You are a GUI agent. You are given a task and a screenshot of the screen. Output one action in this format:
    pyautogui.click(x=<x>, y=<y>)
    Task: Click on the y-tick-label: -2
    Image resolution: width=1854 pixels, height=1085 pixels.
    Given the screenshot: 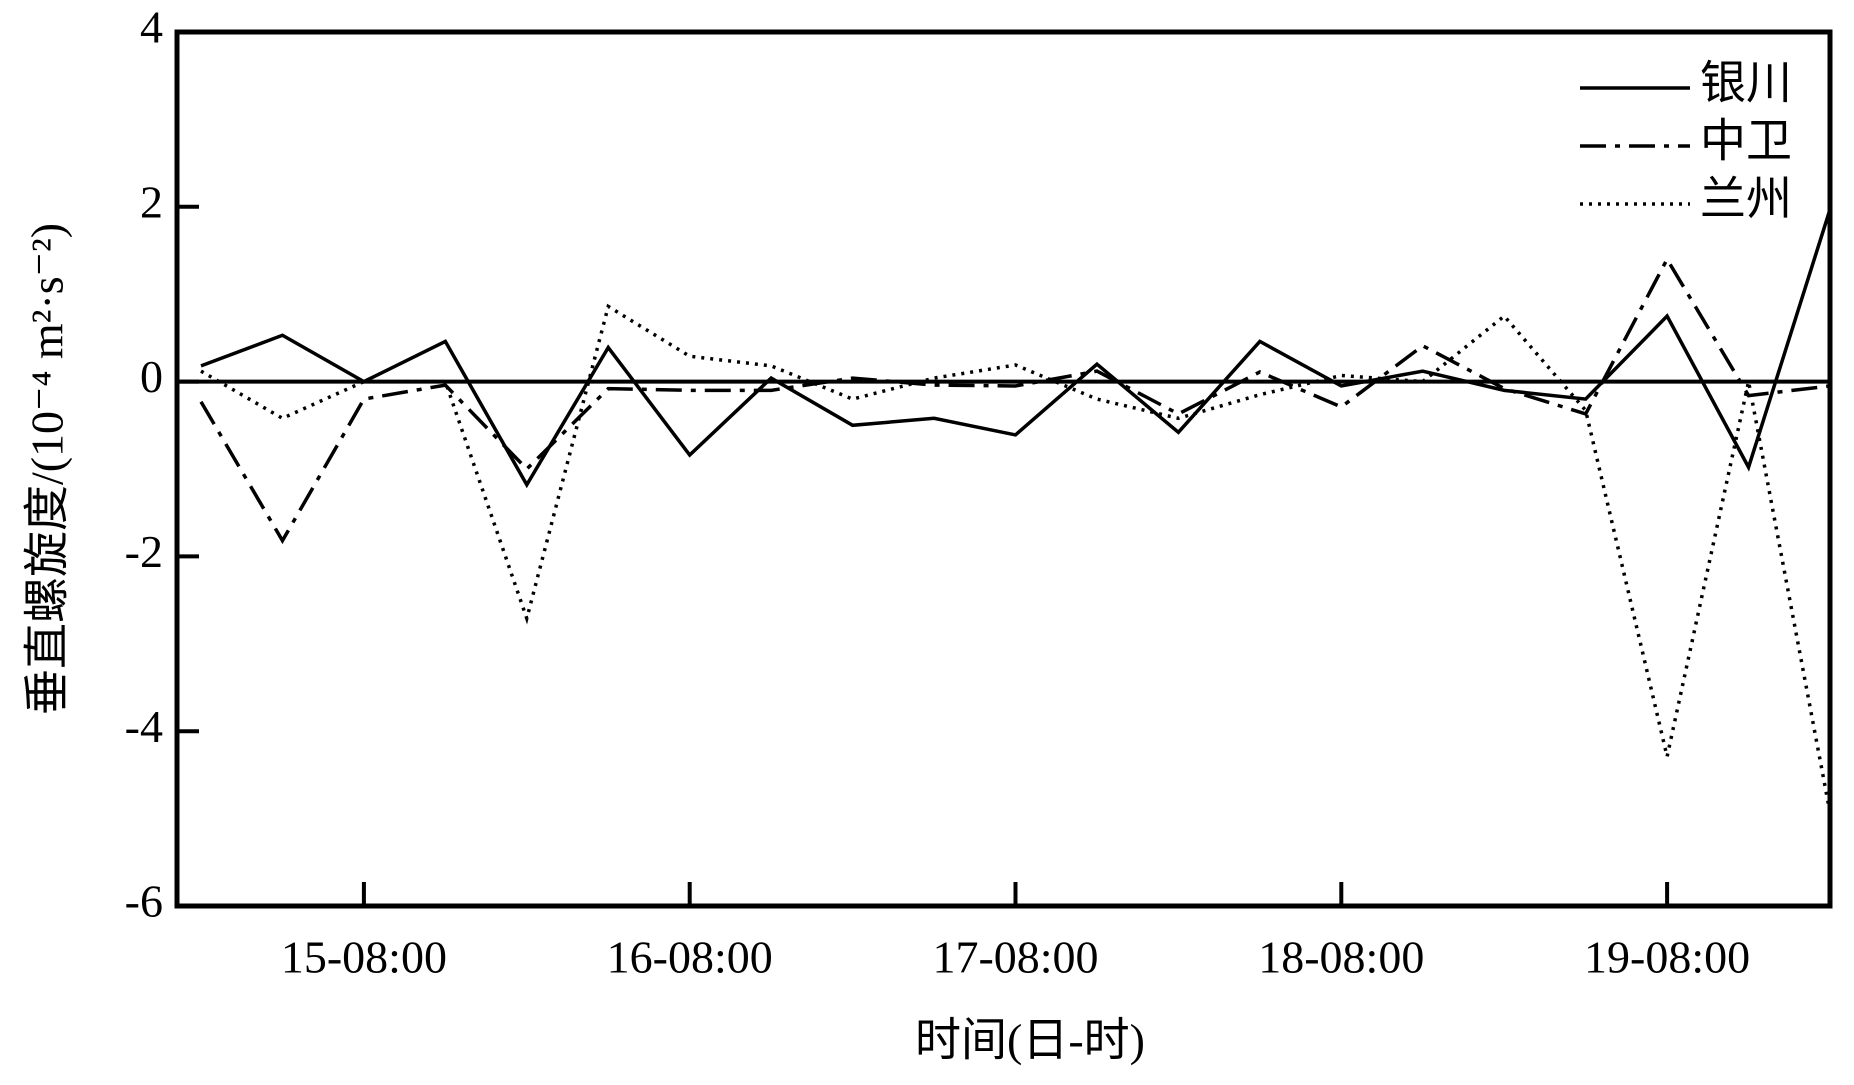 What is the action you would take?
    pyautogui.click(x=144, y=551)
    